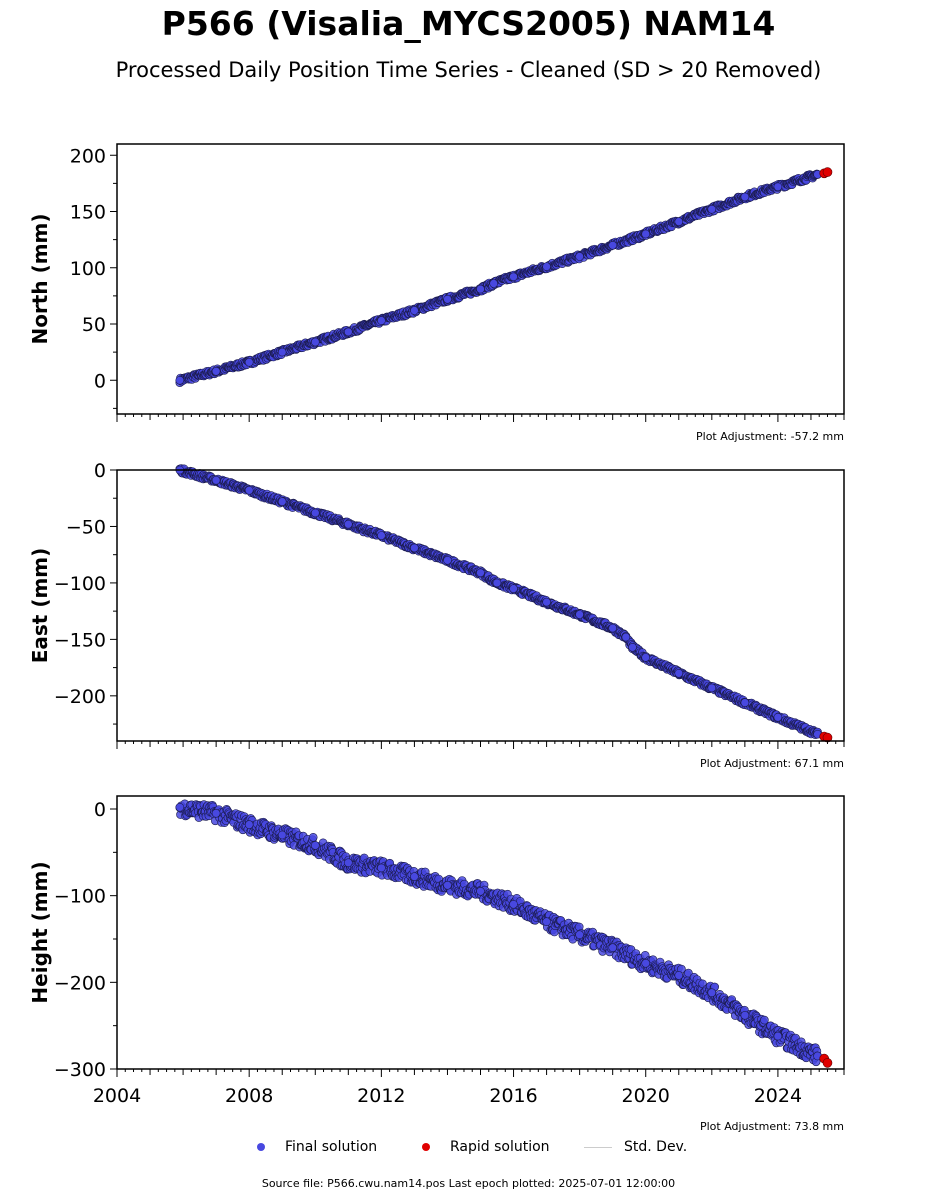 The width and height of the screenshot is (937, 1200). I want to click on x-tick-label: 2004, so click(117, 1096).